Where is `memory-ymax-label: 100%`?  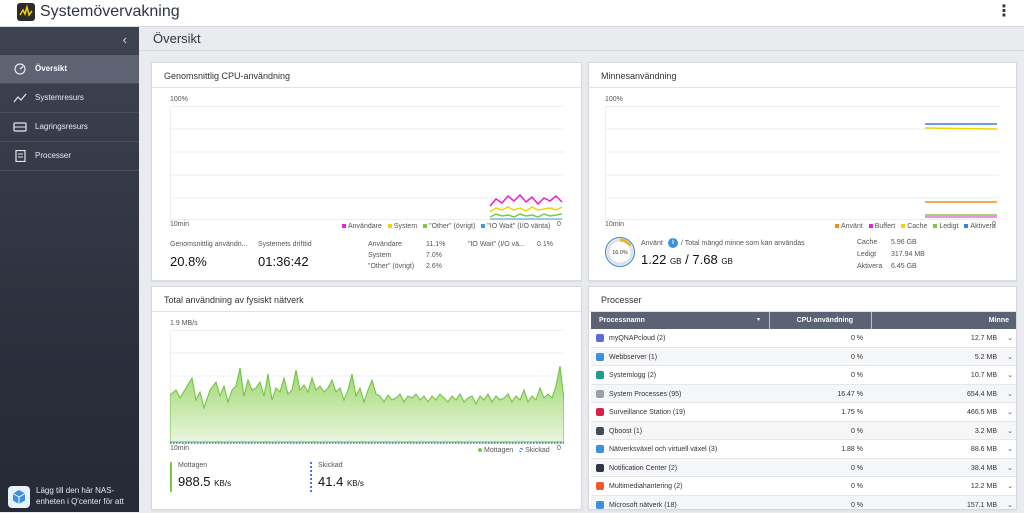 memory-ymax-label: 100% is located at coordinates (614, 99).